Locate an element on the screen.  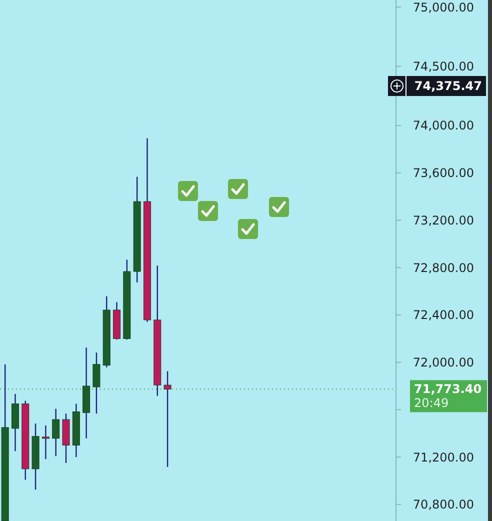
y-tick-label: 73,600.00 is located at coordinates (443, 173).